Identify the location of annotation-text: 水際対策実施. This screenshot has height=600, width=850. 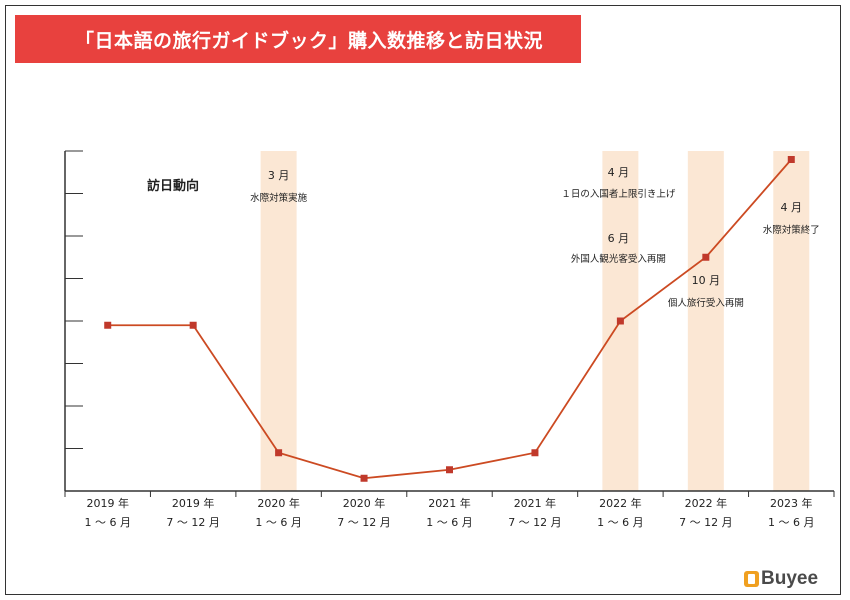
(279, 198).